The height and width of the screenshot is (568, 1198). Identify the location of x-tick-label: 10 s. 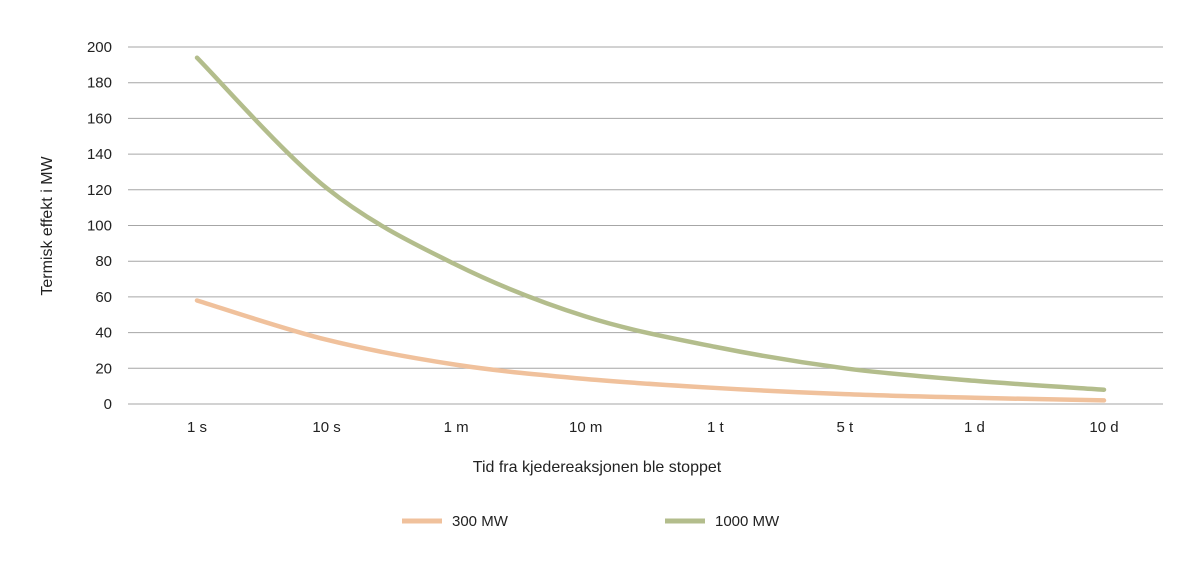
(326, 427).